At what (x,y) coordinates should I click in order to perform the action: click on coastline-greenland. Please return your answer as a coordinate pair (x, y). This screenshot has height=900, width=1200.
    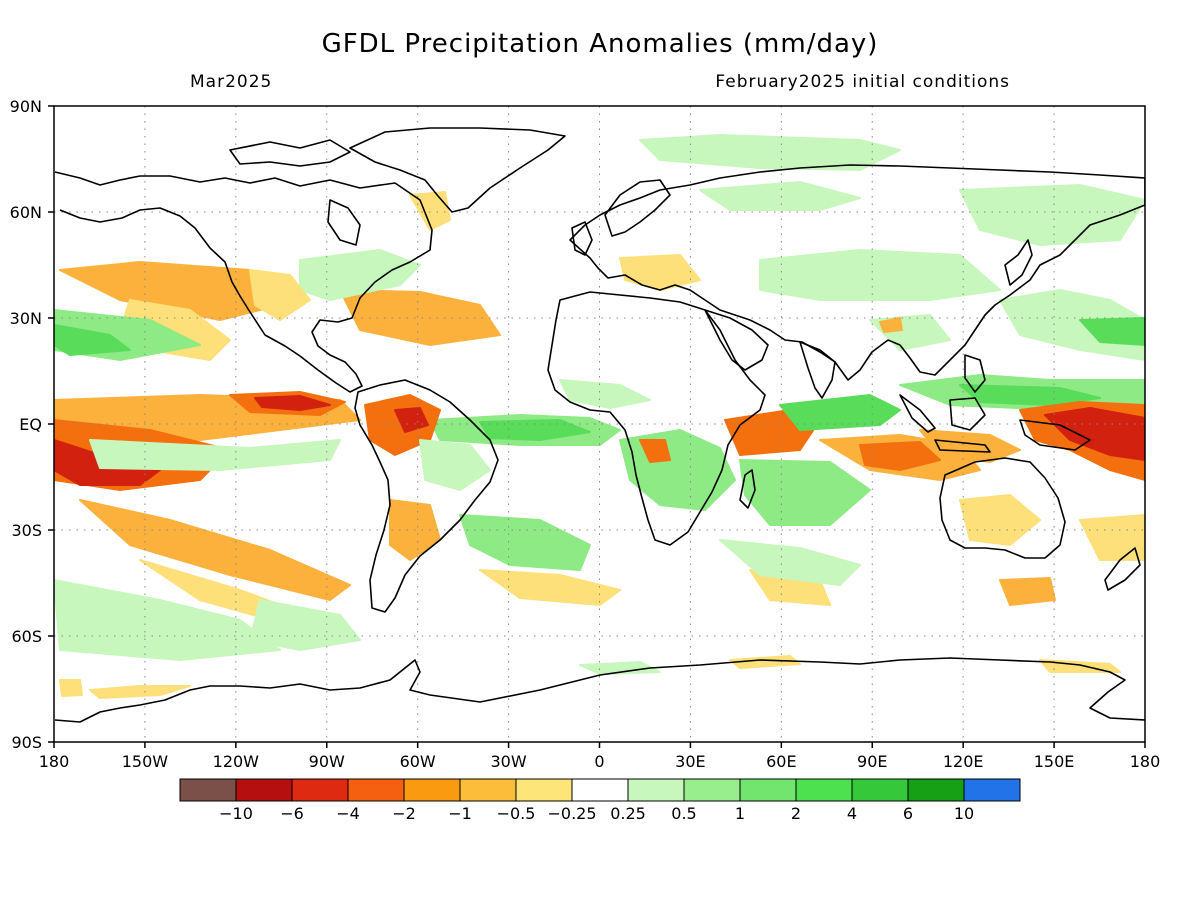
    Looking at the image, I should click on (457, 170).